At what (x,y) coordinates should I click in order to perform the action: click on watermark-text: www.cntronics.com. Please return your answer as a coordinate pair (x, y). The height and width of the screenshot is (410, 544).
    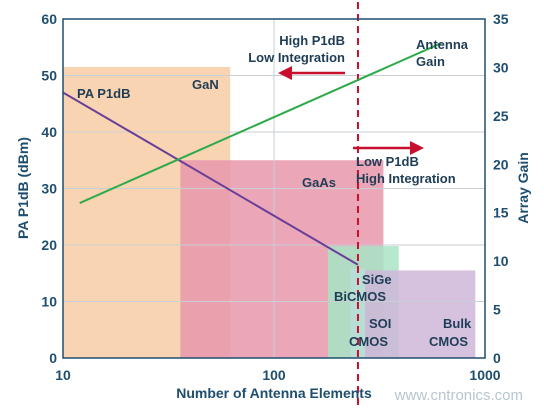
    Looking at the image, I should click on (458, 395).